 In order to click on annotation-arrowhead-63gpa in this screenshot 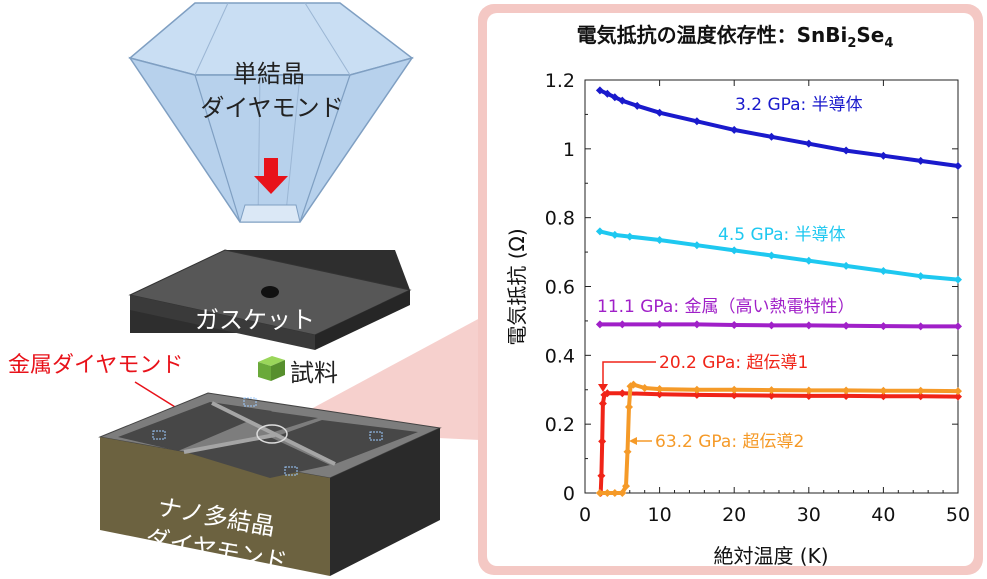, I will do `click(633, 441)`.